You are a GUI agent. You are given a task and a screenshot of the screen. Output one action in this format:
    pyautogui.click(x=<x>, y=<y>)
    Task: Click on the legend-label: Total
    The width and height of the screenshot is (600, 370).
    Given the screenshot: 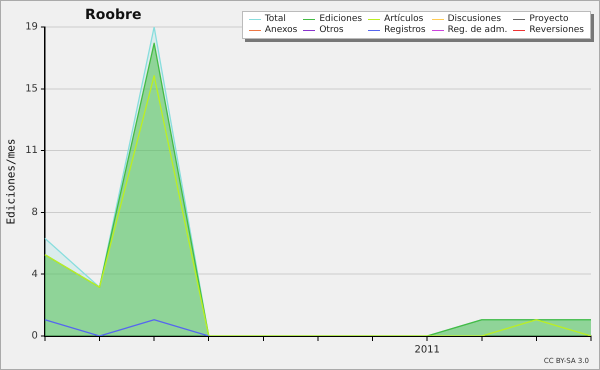 What is the action you would take?
    pyautogui.click(x=275, y=19)
    